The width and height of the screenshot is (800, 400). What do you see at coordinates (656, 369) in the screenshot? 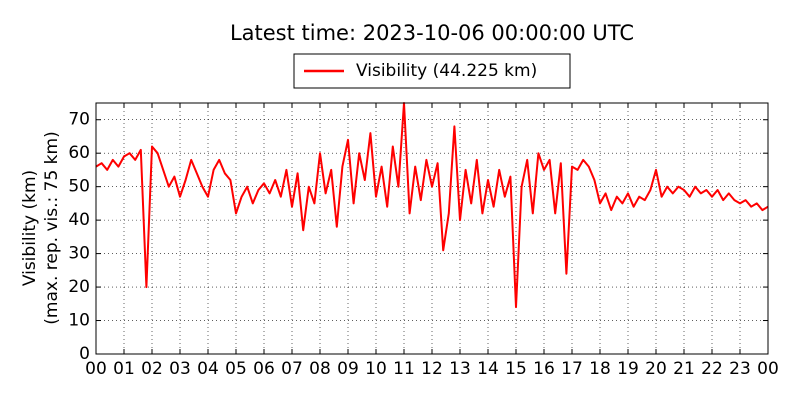
I see `x-tick-label: 20` at bounding box center [656, 369].